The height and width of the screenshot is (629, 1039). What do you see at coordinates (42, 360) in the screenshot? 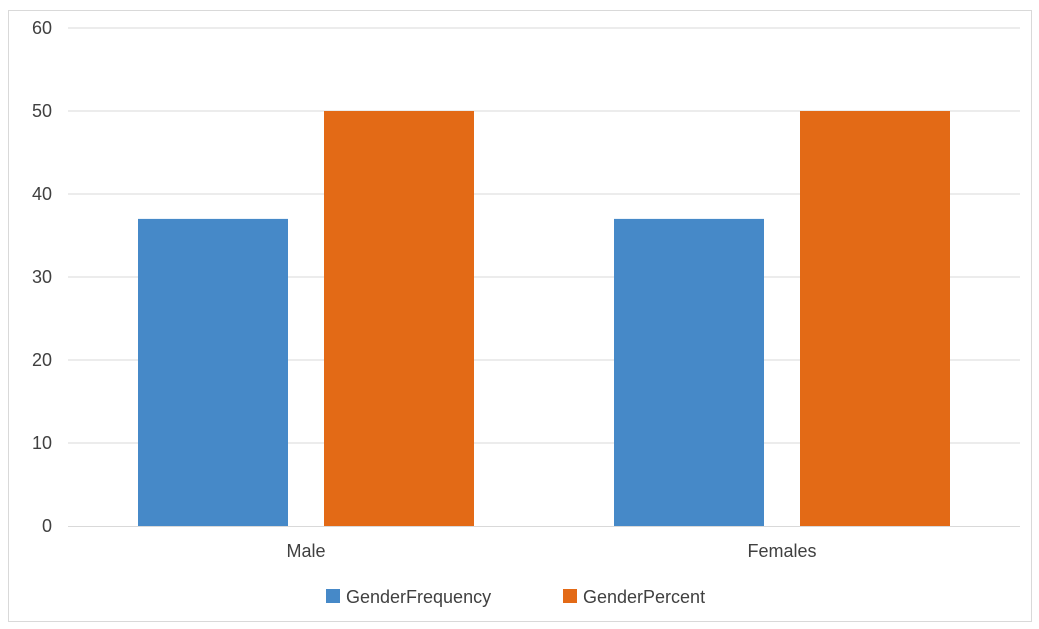
I see `y-tick-label: 20` at bounding box center [42, 360].